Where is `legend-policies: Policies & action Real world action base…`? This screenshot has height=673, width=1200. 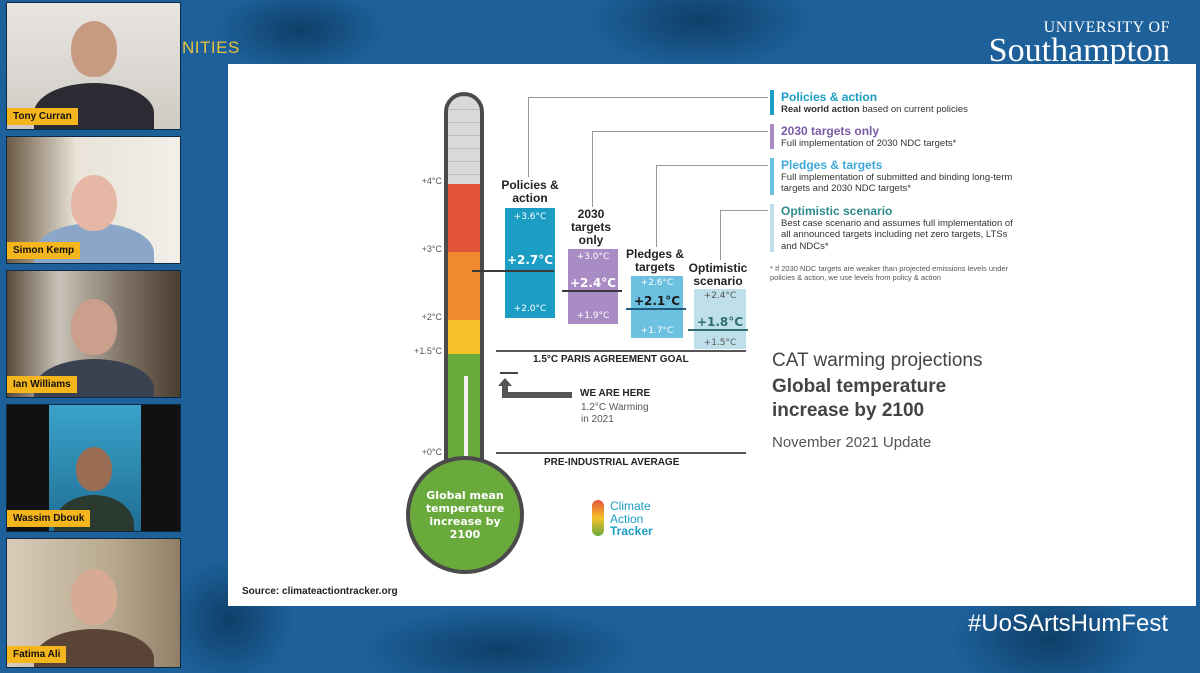
legend-policies: Policies & action Real world action base… is located at coordinates (869, 103).